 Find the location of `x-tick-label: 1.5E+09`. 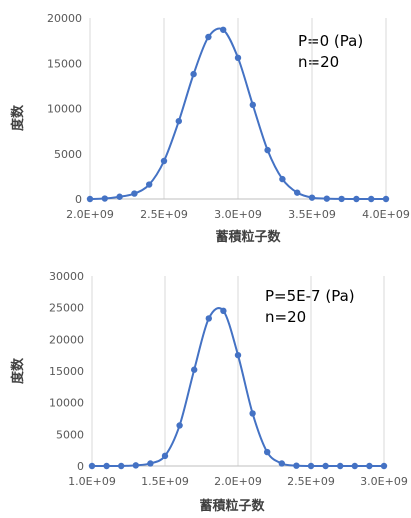

x-tick-label: 1.5E+09 is located at coordinates (165, 481).